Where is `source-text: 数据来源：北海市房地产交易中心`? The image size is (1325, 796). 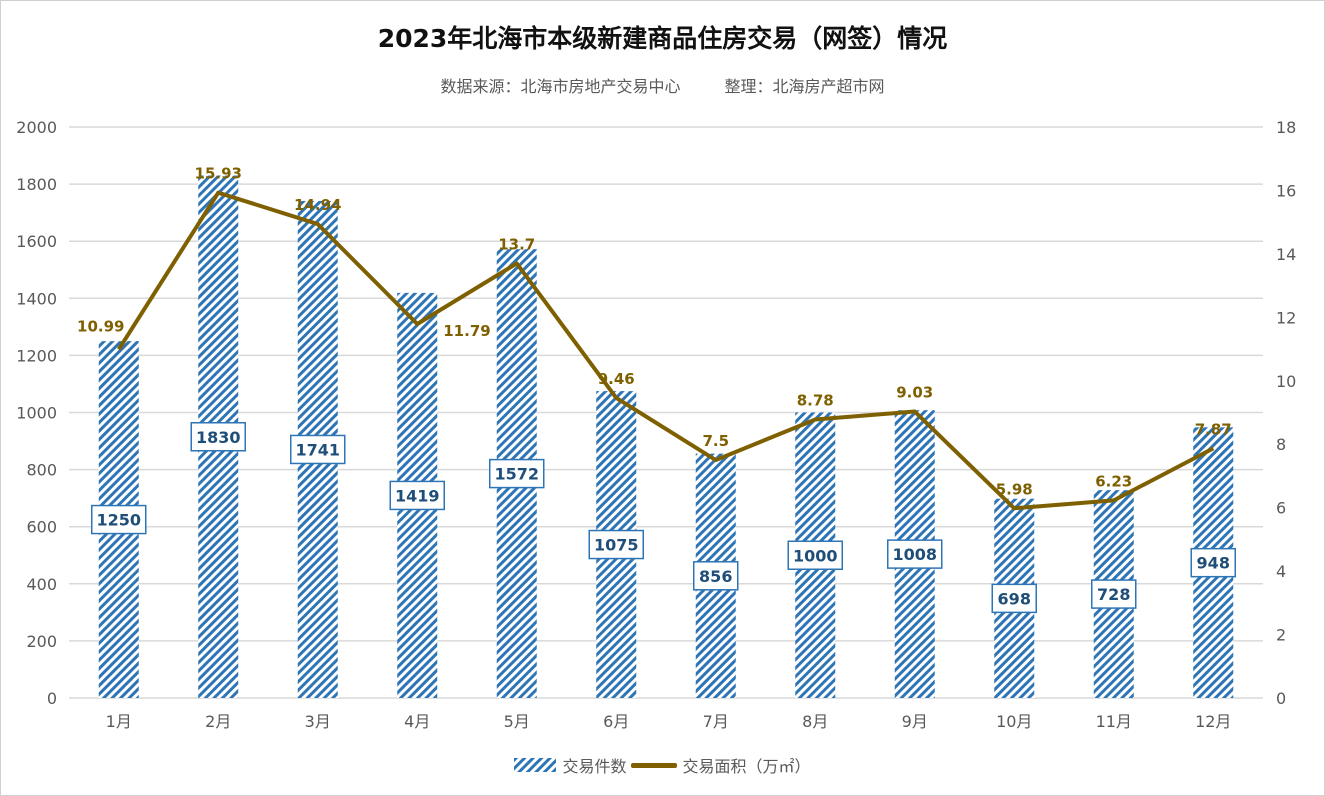 source-text: 数据来源：北海市房地产交易中心 is located at coordinates (560, 86).